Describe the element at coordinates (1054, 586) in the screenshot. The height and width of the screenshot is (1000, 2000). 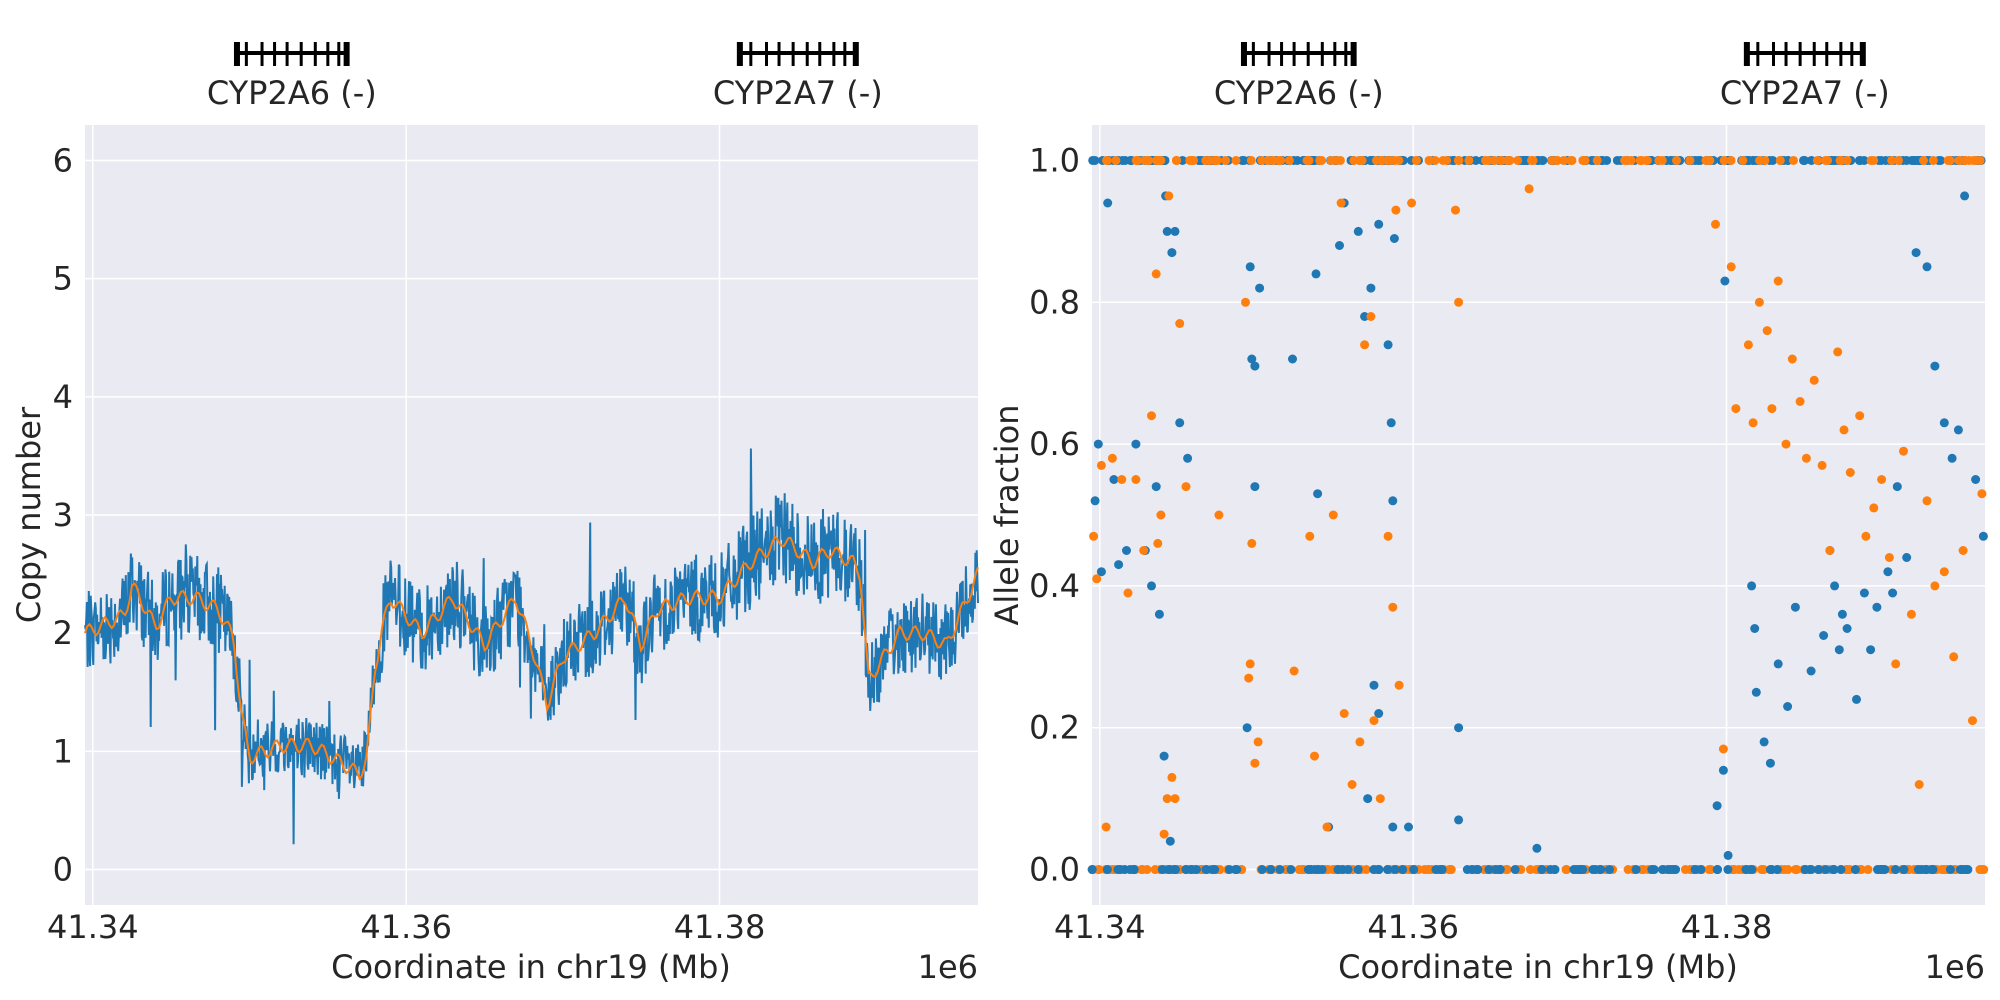
I see `y-tick-label: 0.4` at that location.